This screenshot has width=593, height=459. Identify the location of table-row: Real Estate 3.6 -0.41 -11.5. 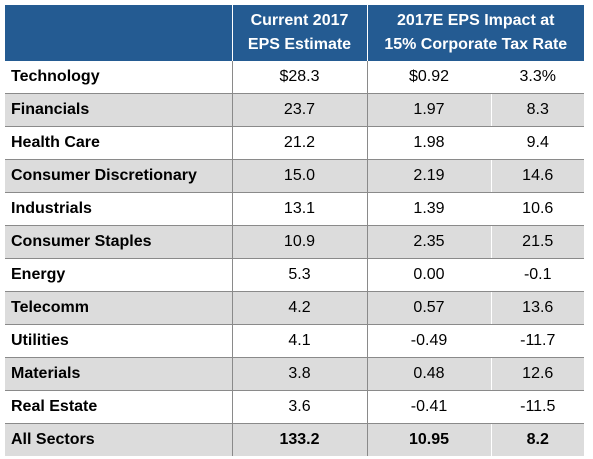
(294, 407).